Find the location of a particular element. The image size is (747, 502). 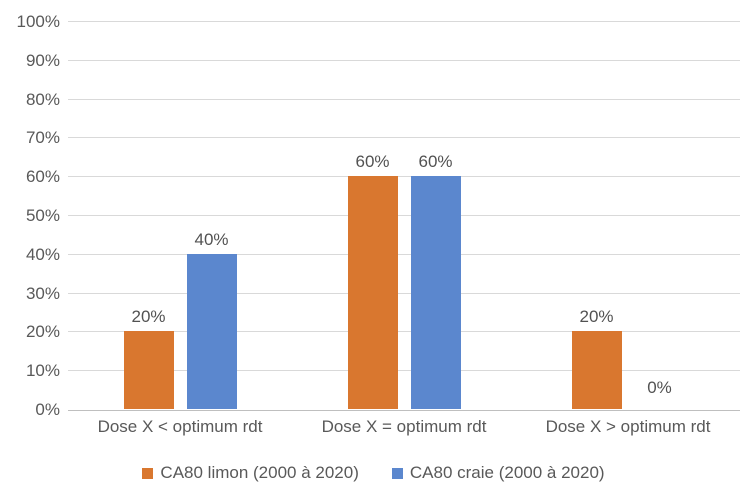

legend-label: CA80 limon (2000 à 2020) is located at coordinates (259, 472).